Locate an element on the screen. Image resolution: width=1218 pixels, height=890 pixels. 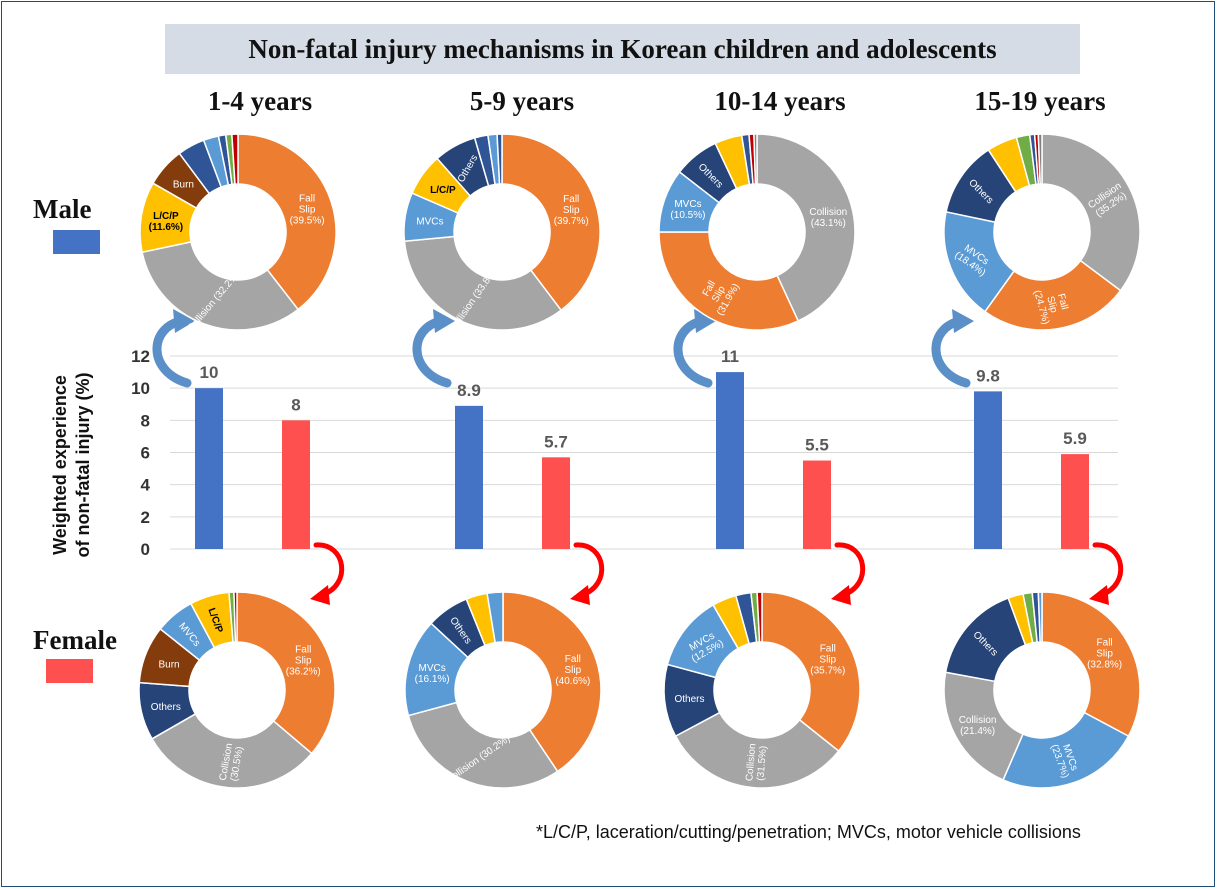
female-bar-value-label: 5.5 is located at coordinates (817, 445).